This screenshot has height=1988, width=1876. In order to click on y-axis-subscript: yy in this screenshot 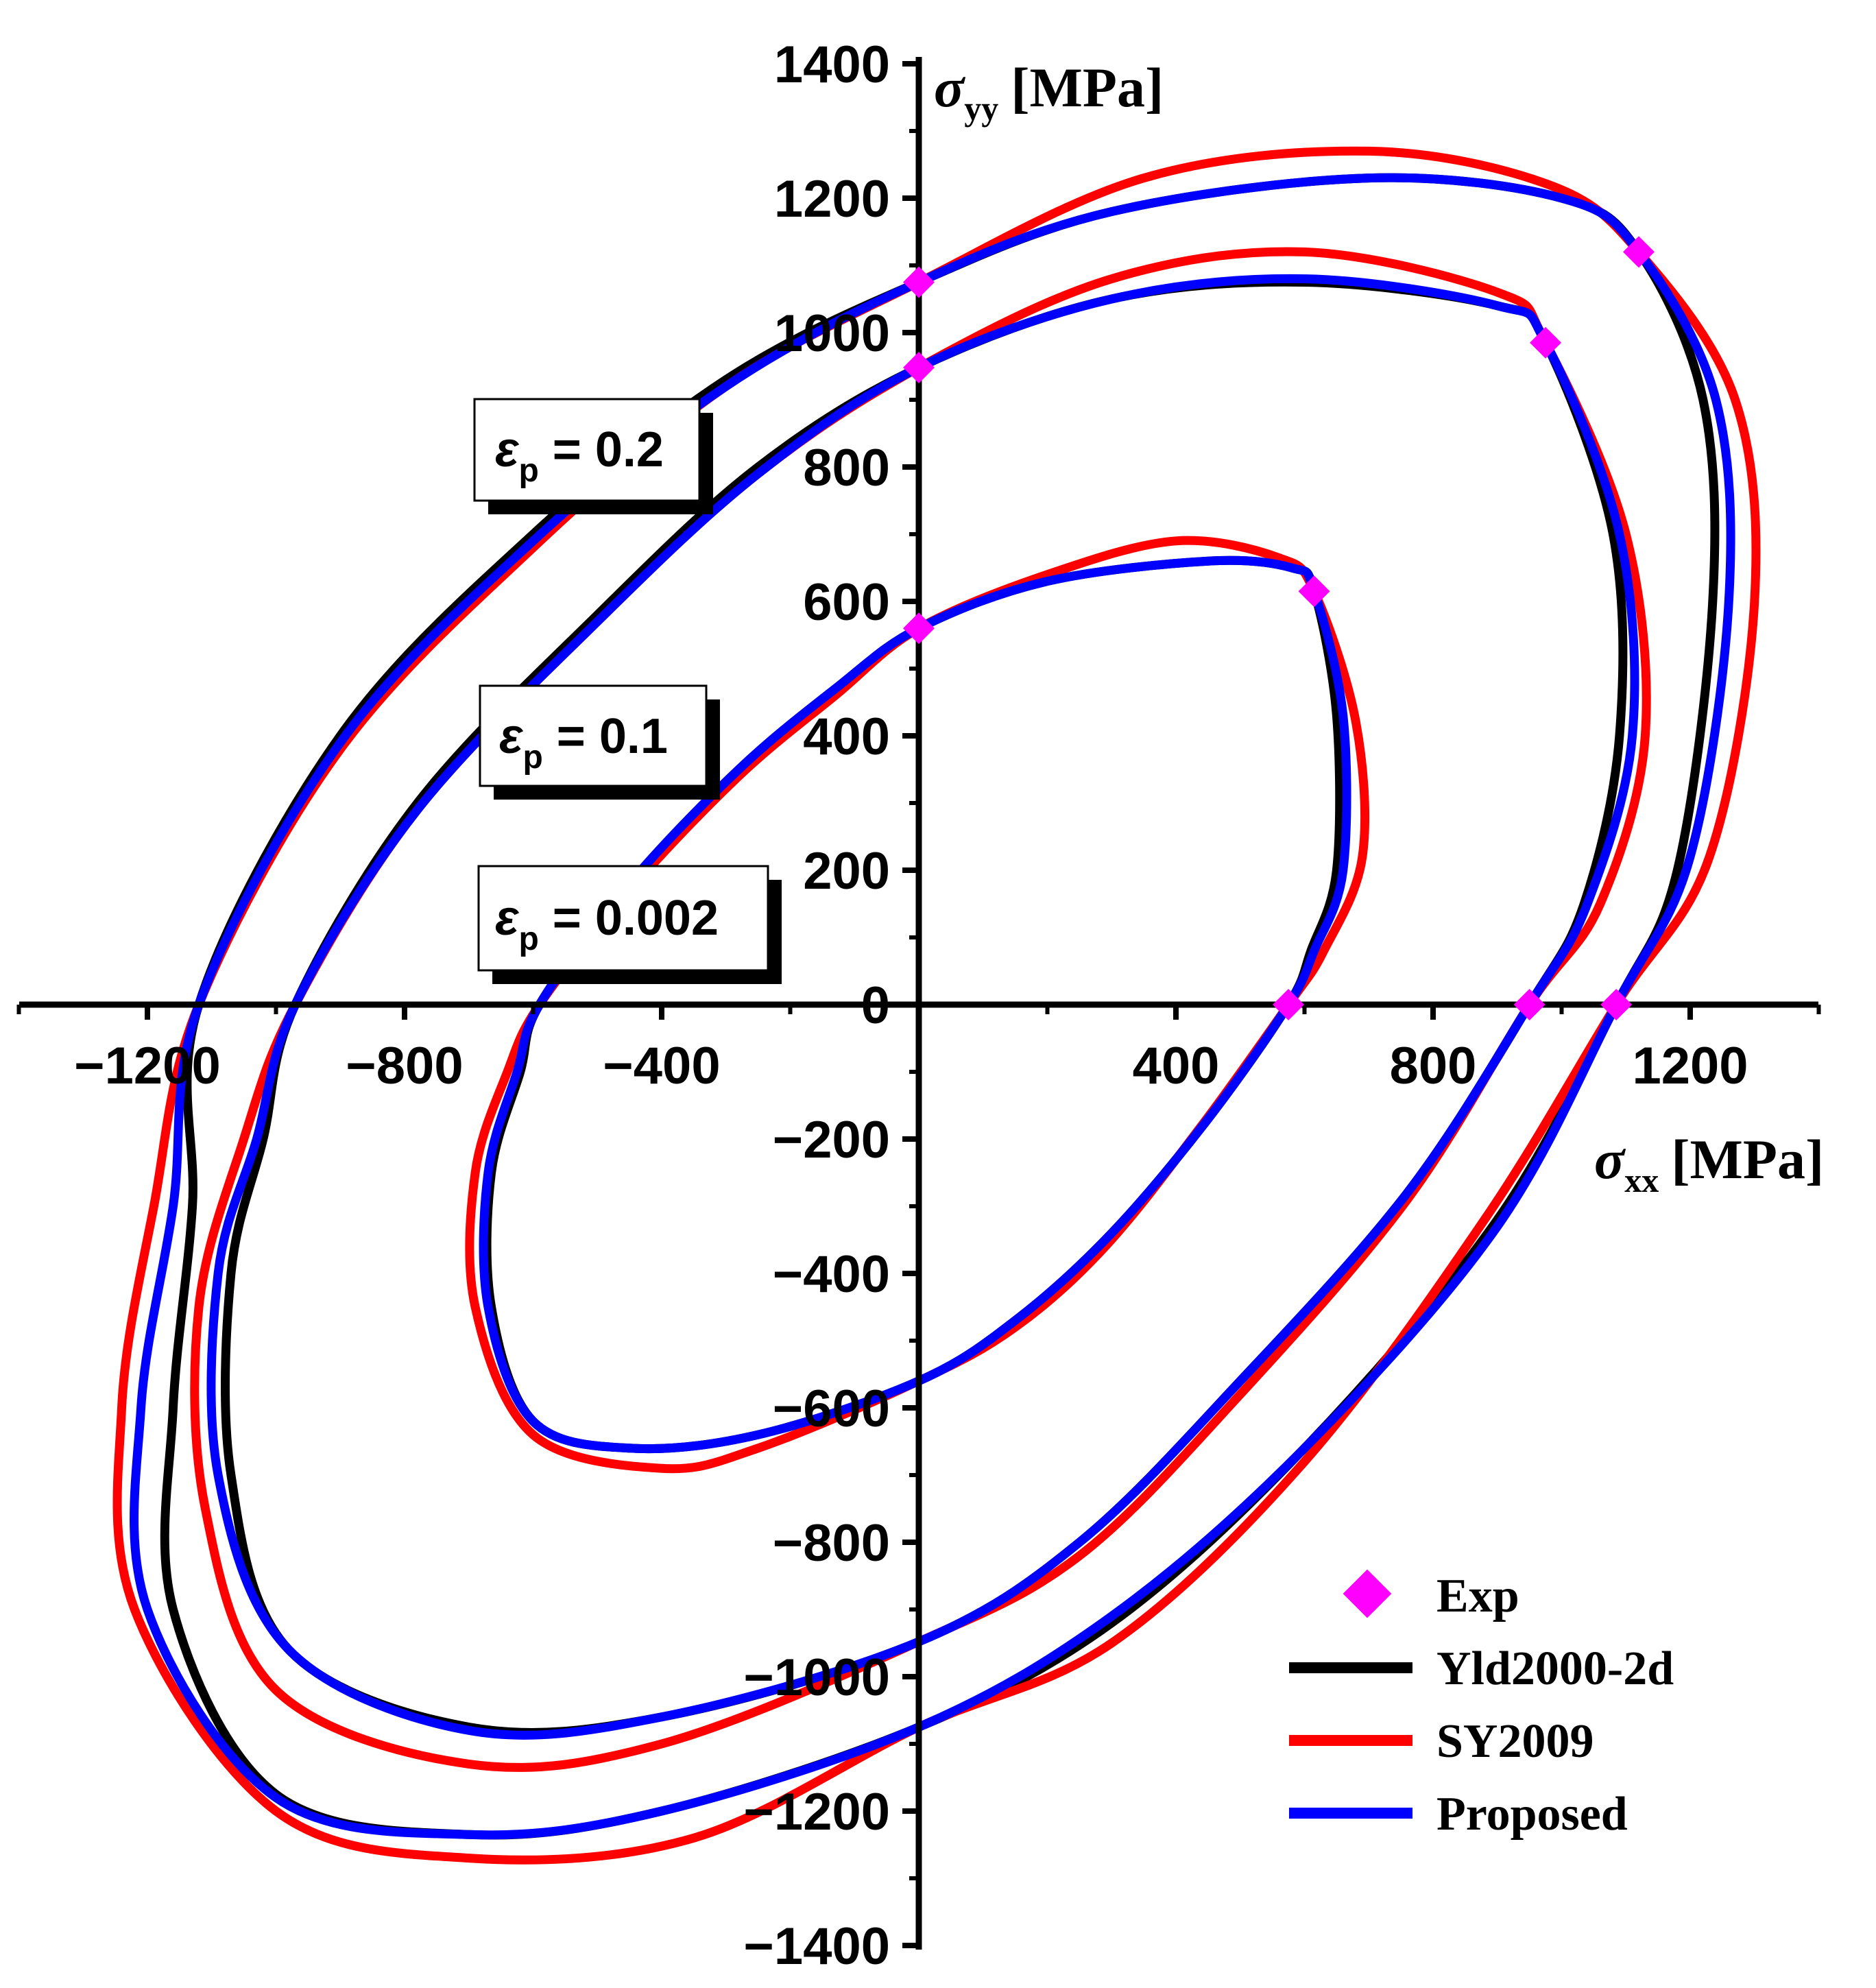, I will do `click(981, 108)`.